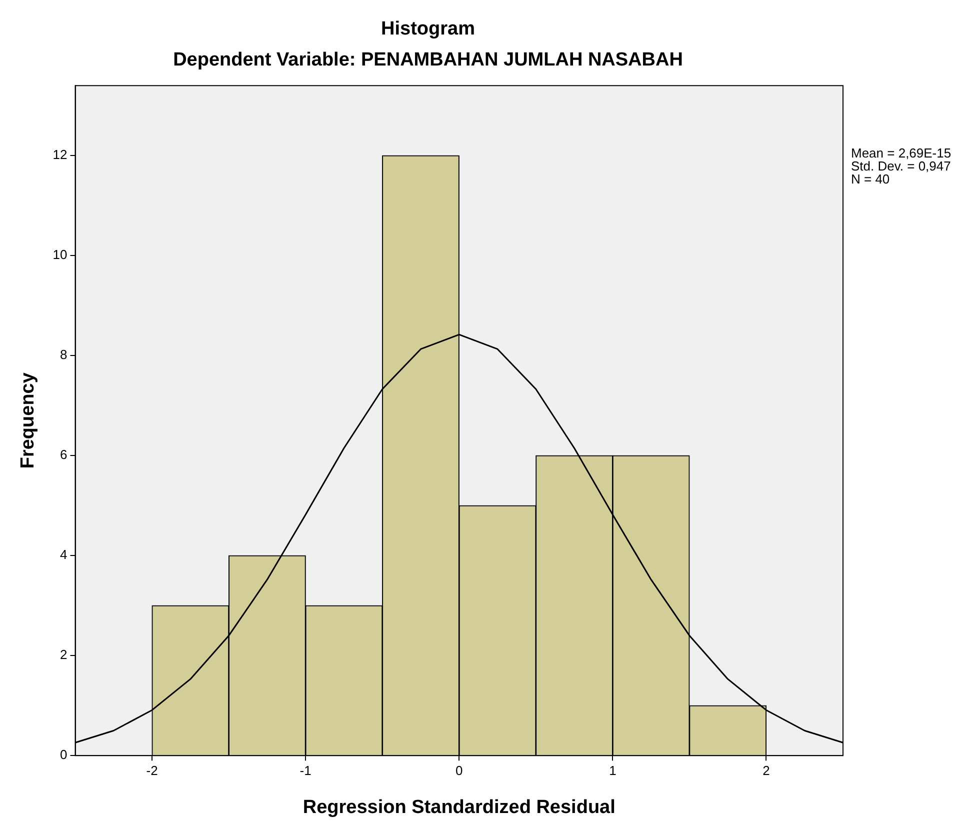 The image size is (967, 840). I want to click on x-axis-title: Regression Standardized Residual, so click(459, 807).